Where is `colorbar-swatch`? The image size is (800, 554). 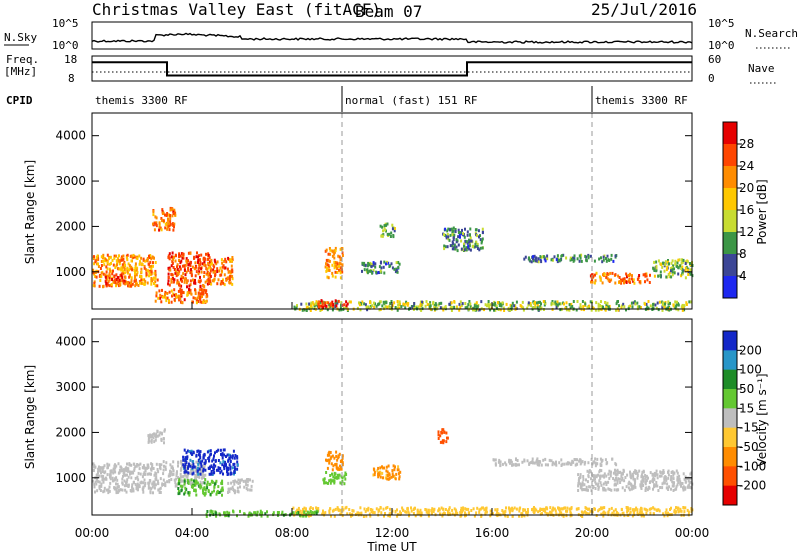
colorbar-swatch is located at coordinates (730, 199).